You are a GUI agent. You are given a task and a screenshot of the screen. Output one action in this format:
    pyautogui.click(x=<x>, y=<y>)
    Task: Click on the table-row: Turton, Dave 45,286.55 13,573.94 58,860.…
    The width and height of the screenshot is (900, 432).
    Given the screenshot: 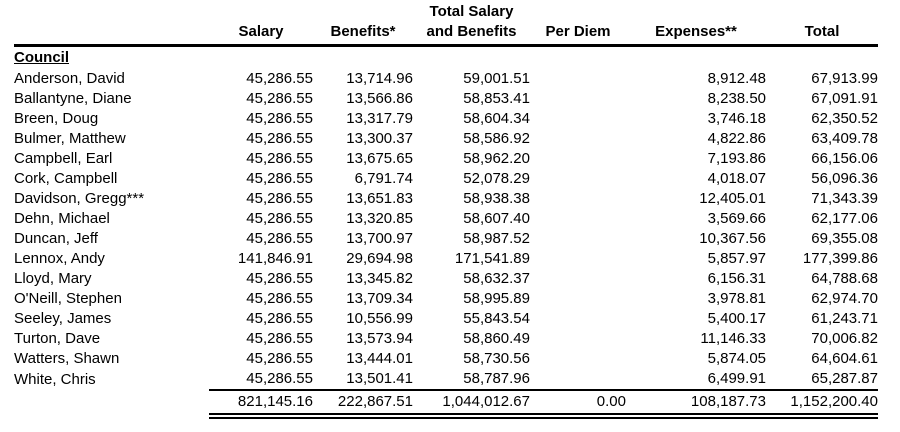 What is the action you would take?
    pyautogui.click(x=446, y=339)
    